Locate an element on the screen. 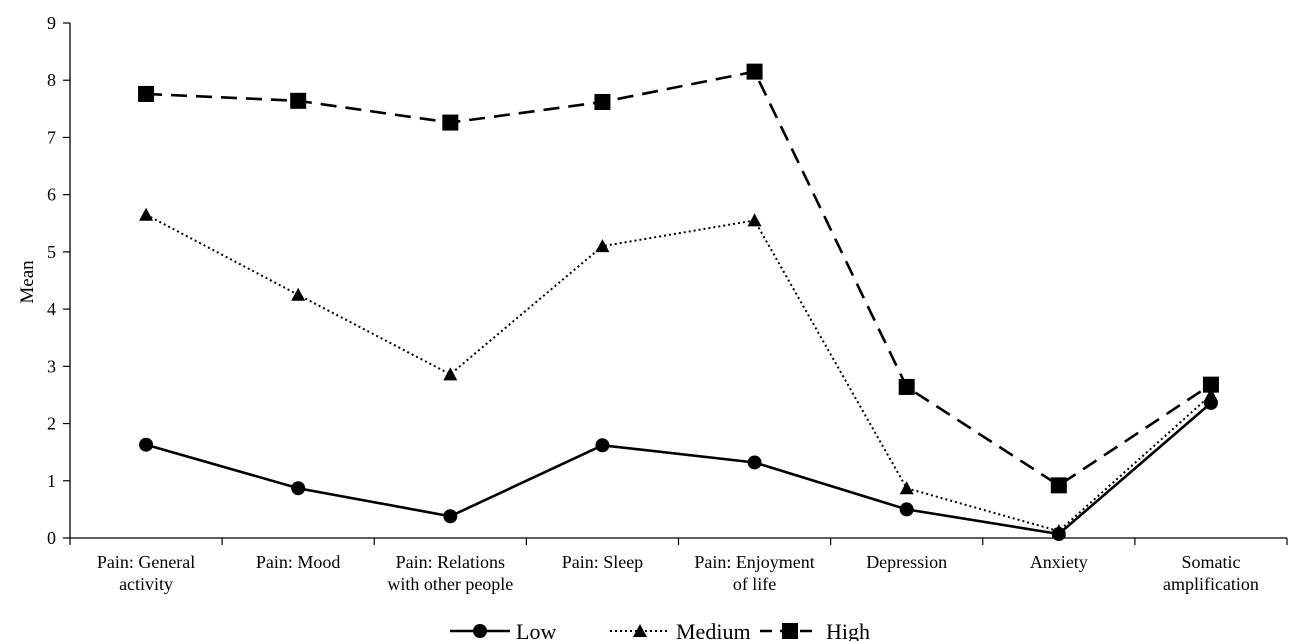 This screenshot has width=1289, height=641. legend-label-high: High is located at coordinates (848, 630).